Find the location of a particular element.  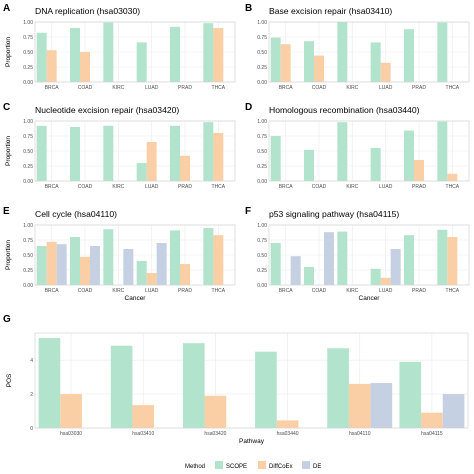

x-tick-label: hsa03410 is located at coordinates (143, 434).